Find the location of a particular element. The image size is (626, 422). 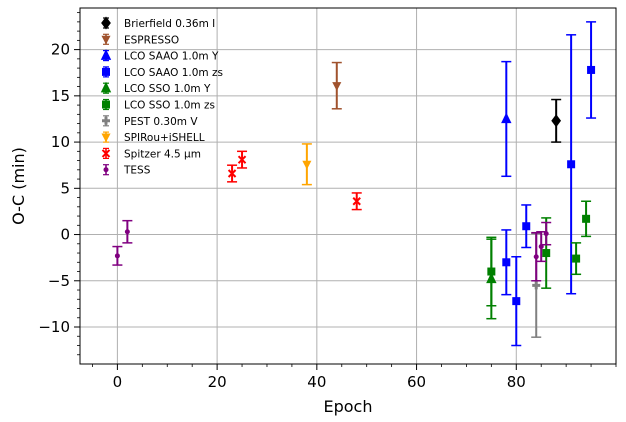

legend-label: Spitzer 4.5 μm is located at coordinates (162, 154).